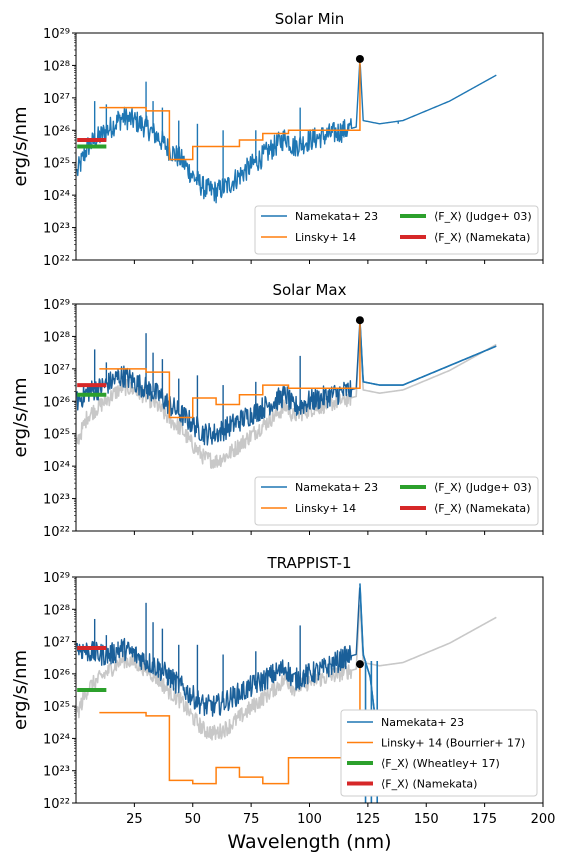 Image resolution: width=564 pixels, height=861 pixels. Describe the element at coordinates (426, 819) in the screenshot. I see `x-tick-label: 150` at that location.